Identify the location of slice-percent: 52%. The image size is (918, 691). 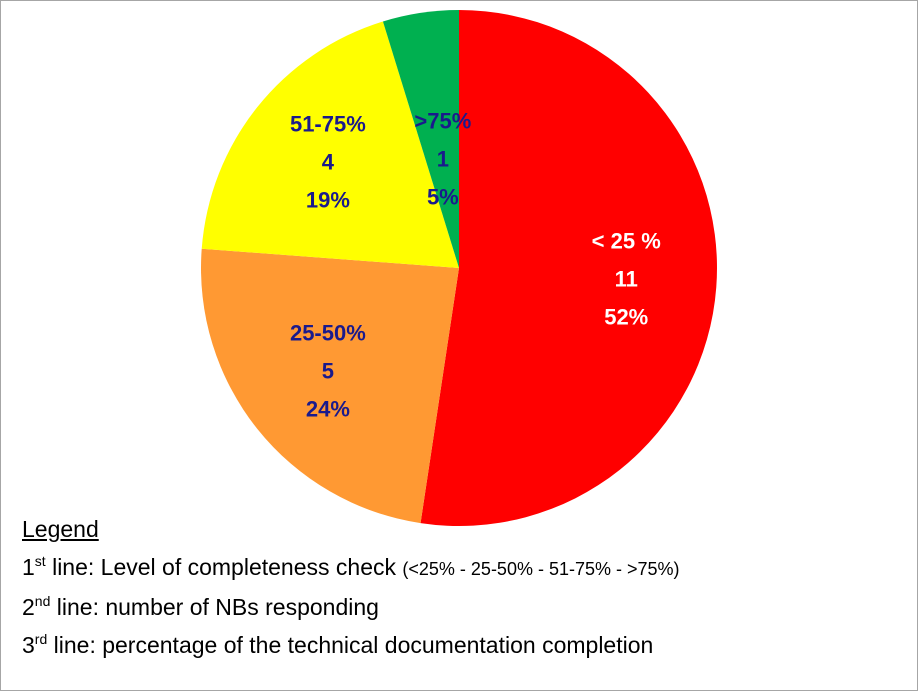
(626, 316).